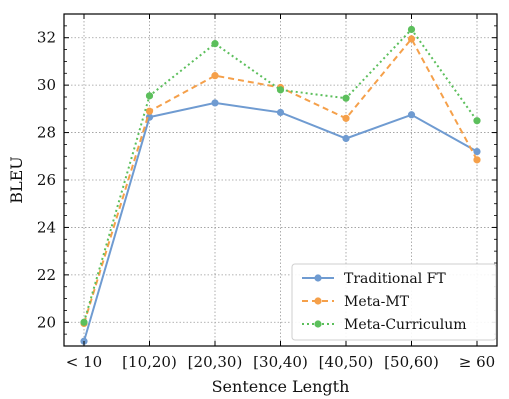 This screenshot has height=399, width=509. Describe the element at coordinates (149, 362) in the screenshot. I see `x-tick-label: [10,20)` at that location.